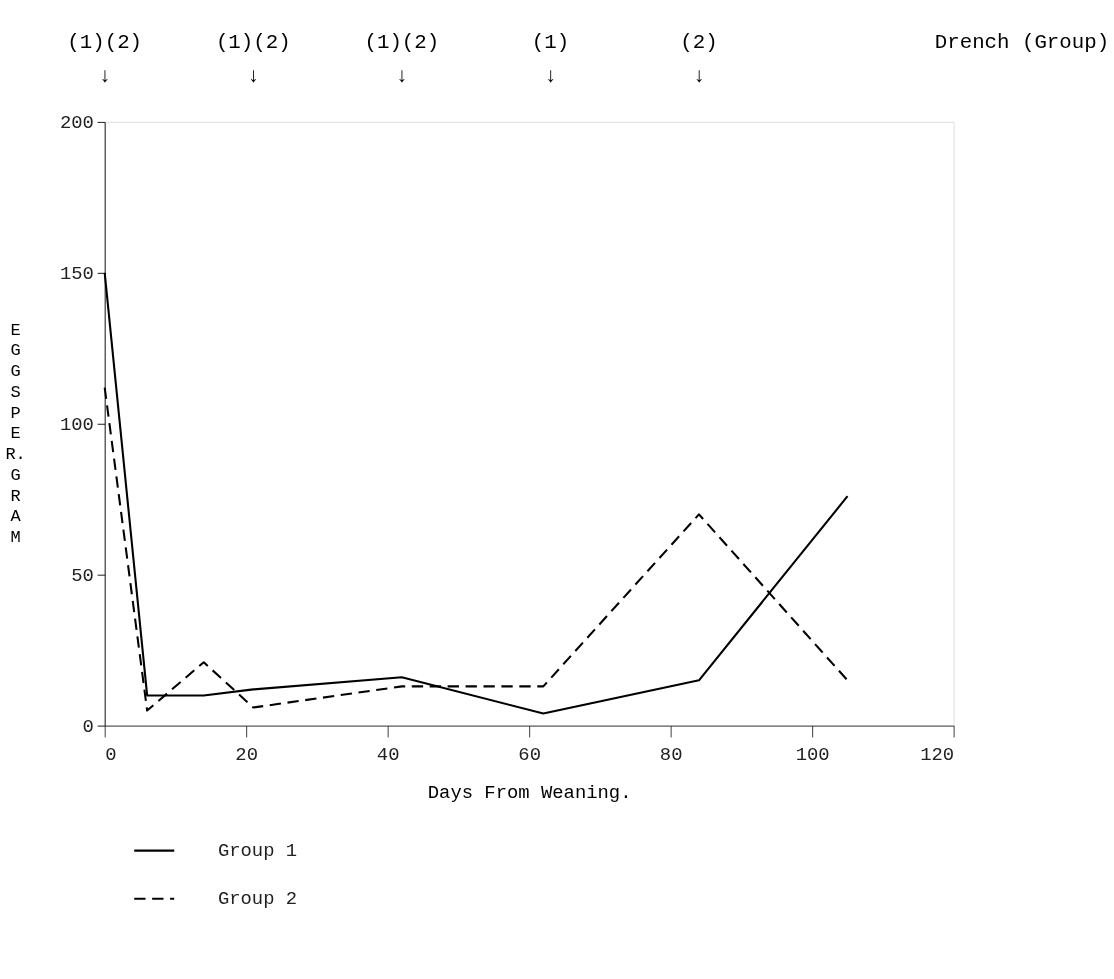 This screenshot has width=1114, height=979. Describe the element at coordinates (257, 851) in the screenshot. I see `legend-label: Group 1` at that location.